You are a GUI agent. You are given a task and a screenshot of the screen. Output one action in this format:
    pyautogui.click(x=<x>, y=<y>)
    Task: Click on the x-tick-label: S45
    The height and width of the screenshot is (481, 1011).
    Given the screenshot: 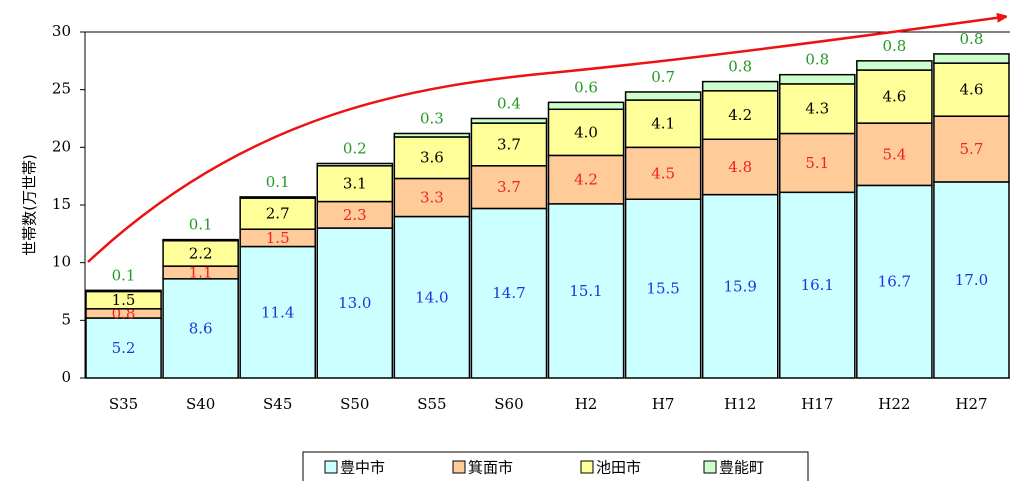 What is the action you would take?
    pyautogui.click(x=277, y=404)
    